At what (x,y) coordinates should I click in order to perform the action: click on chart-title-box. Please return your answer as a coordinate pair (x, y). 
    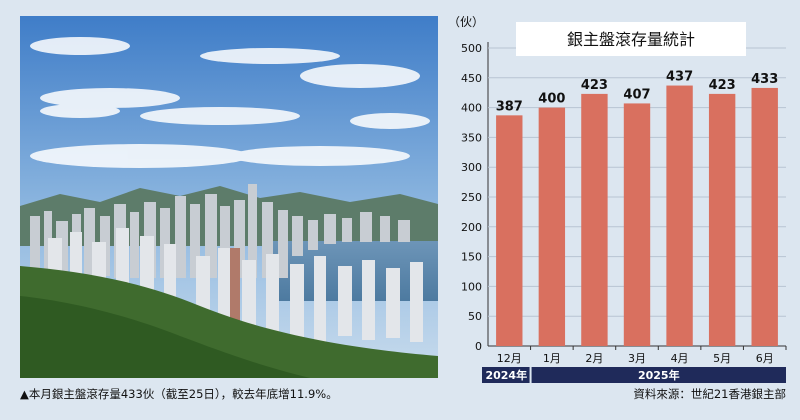
    Looking at the image, I should click on (631, 39).